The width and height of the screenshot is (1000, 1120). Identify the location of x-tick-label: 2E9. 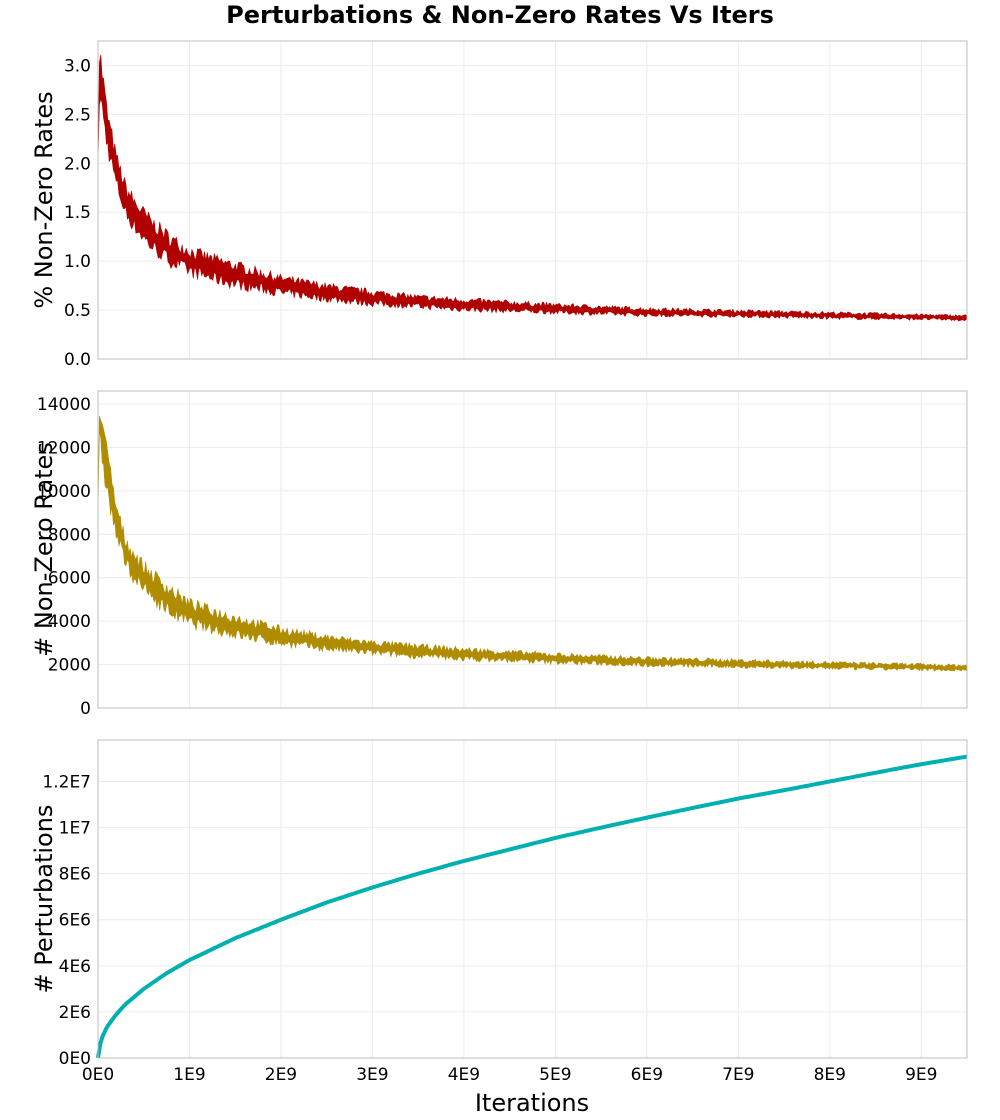
(281, 1075).